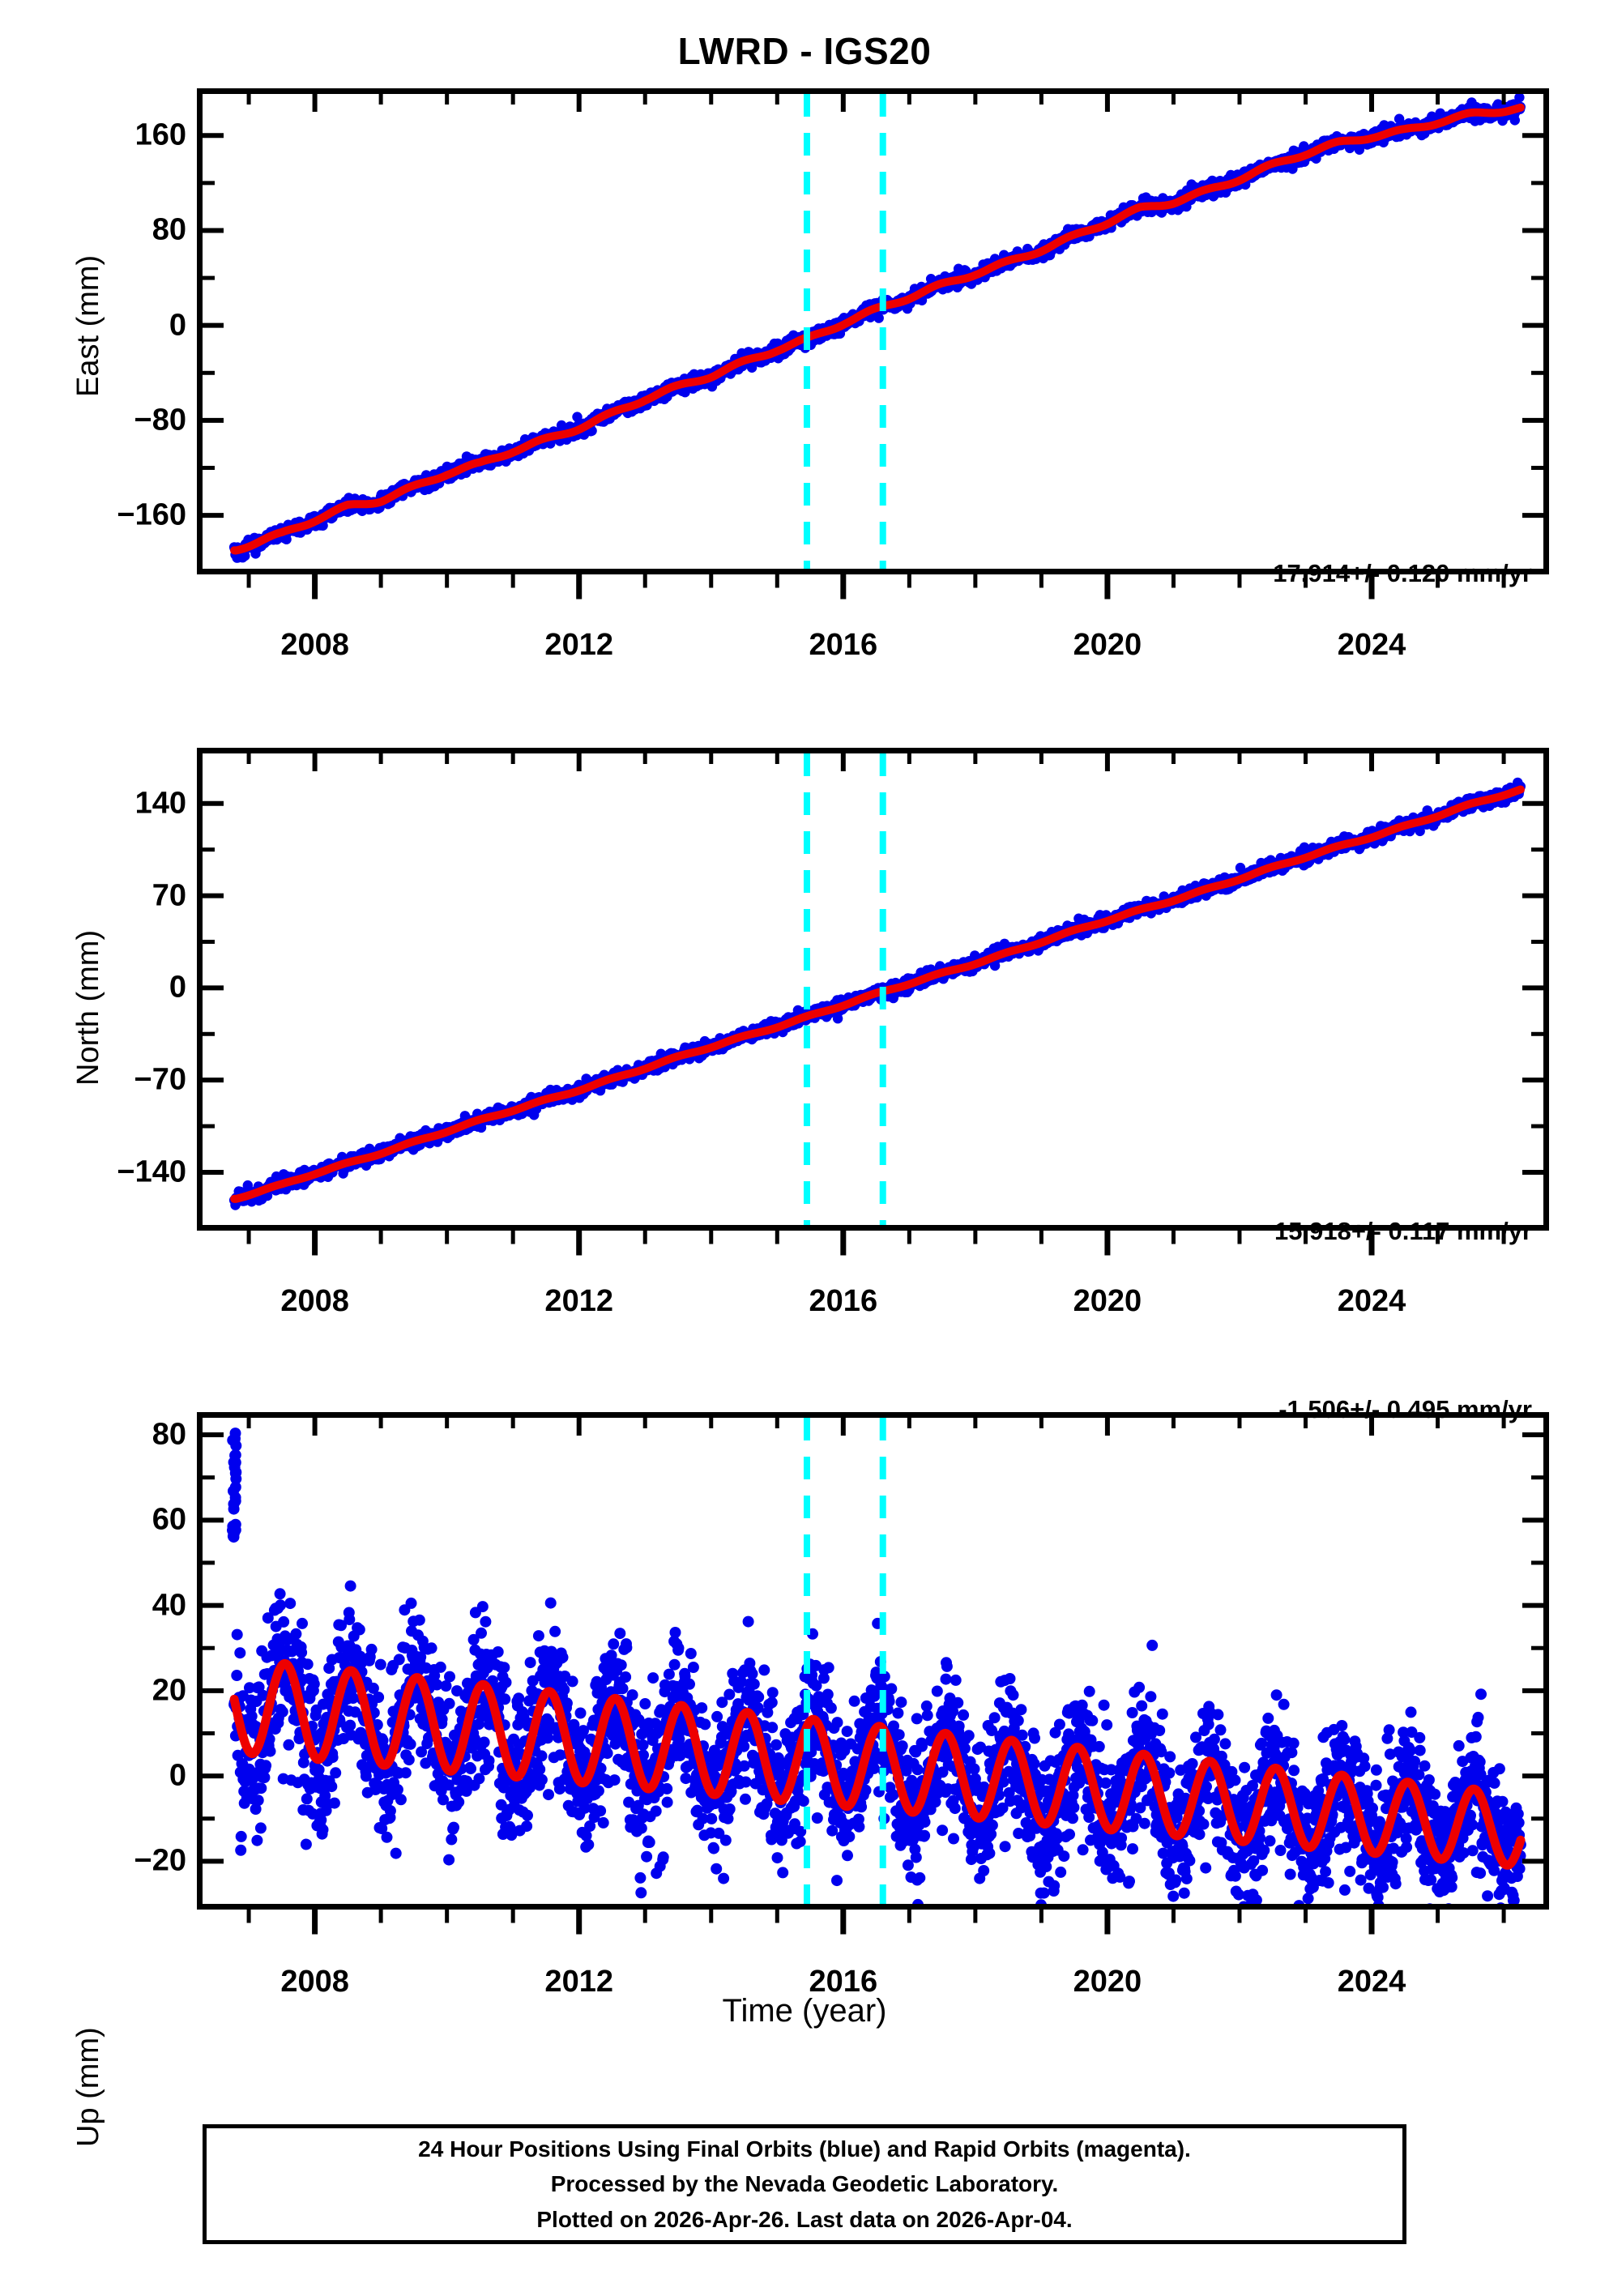 Image resolution: width=1609 pixels, height=2296 pixels. What do you see at coordinates (169, 1435) in the screenshot?
I see `ytick-label-up-0: 80` at bounding box center [169, 1435].